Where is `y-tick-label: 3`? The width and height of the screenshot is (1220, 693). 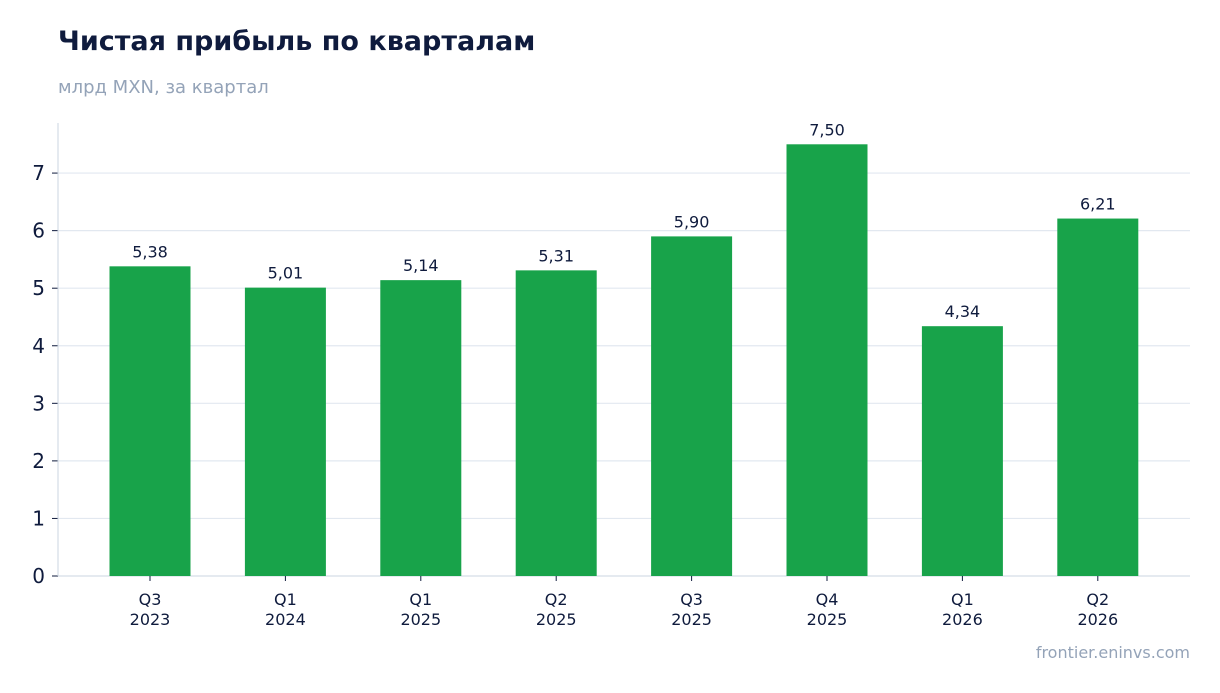
y-tick-label: 3 is located at coordinates (38, 403).